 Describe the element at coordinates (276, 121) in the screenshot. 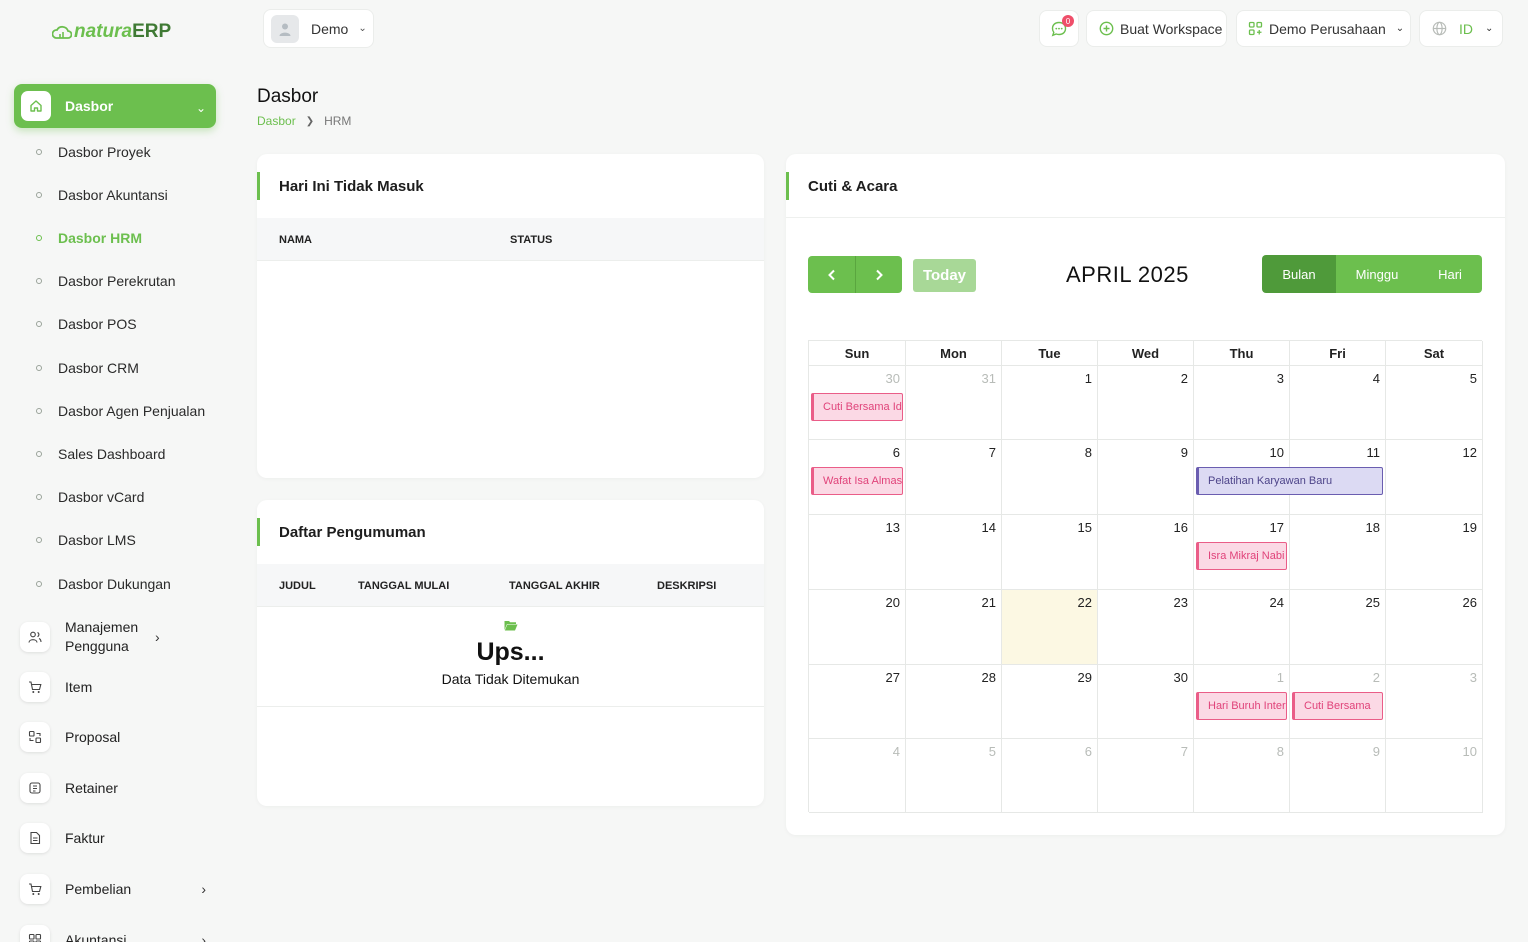

I see `breadcrumb-item-dasbor: Dasbor` at that location.